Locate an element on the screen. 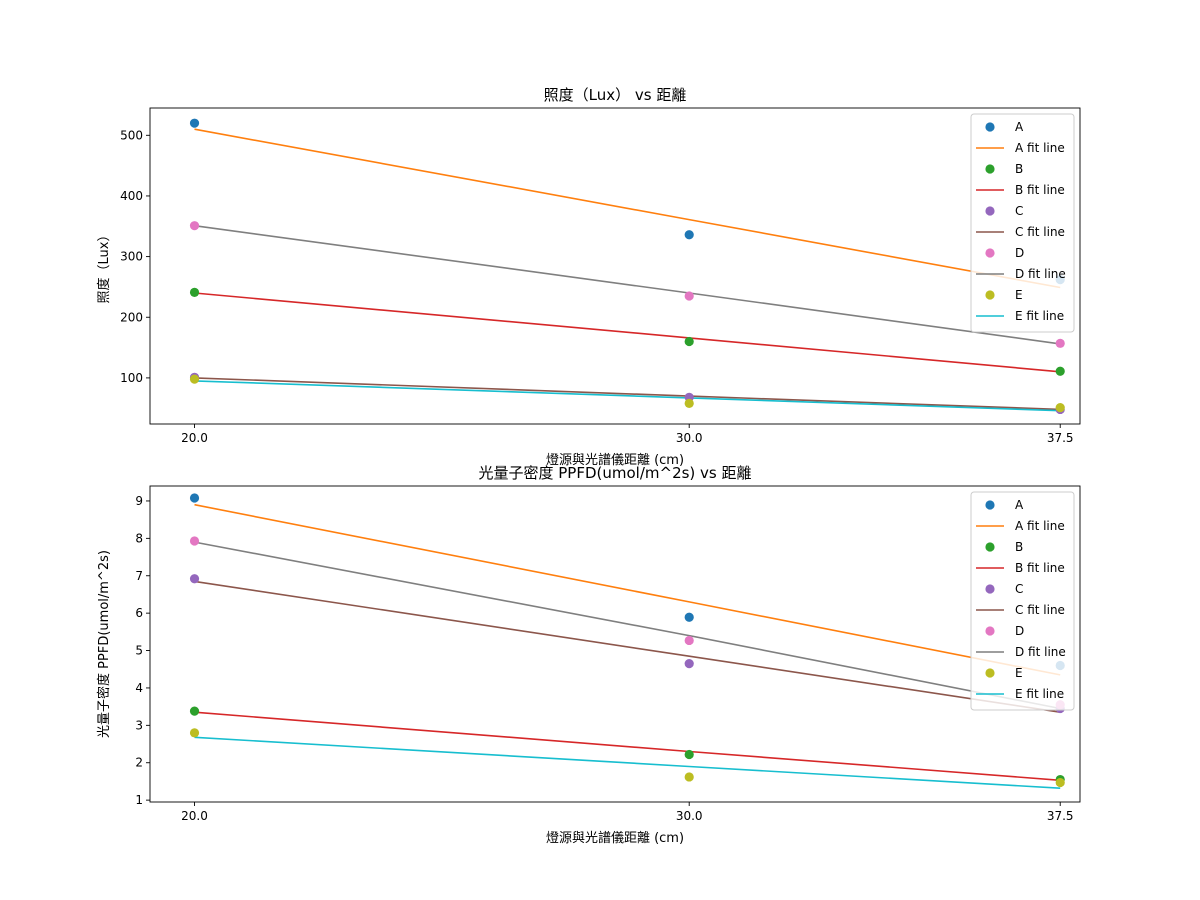 Image resolution: width=1200 pixels, height=900 pixels. y-tick-label: 200 is located at coordinates (131, 317).